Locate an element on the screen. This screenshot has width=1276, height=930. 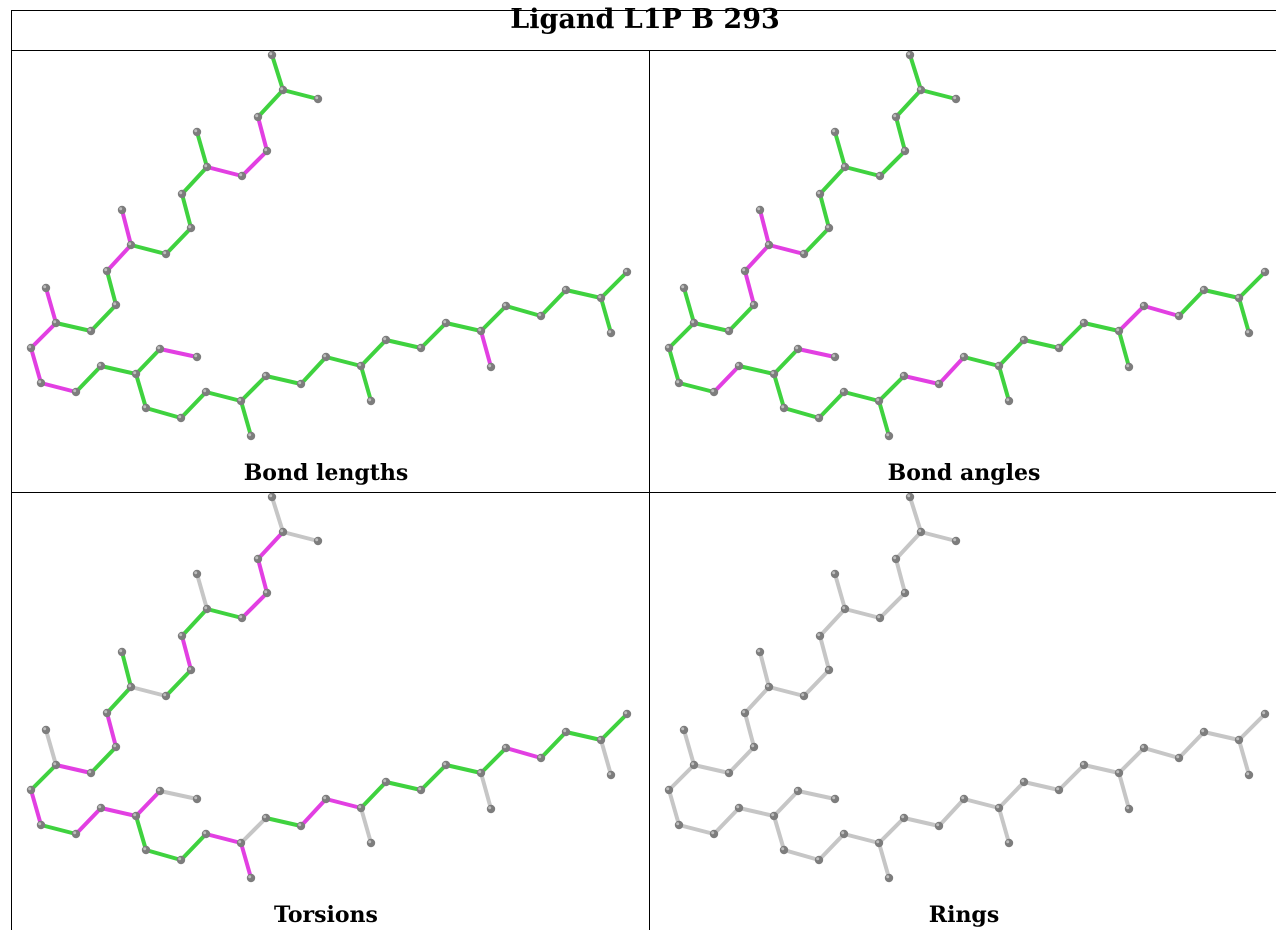
frame-top-border is located at coordinates (643, 10).